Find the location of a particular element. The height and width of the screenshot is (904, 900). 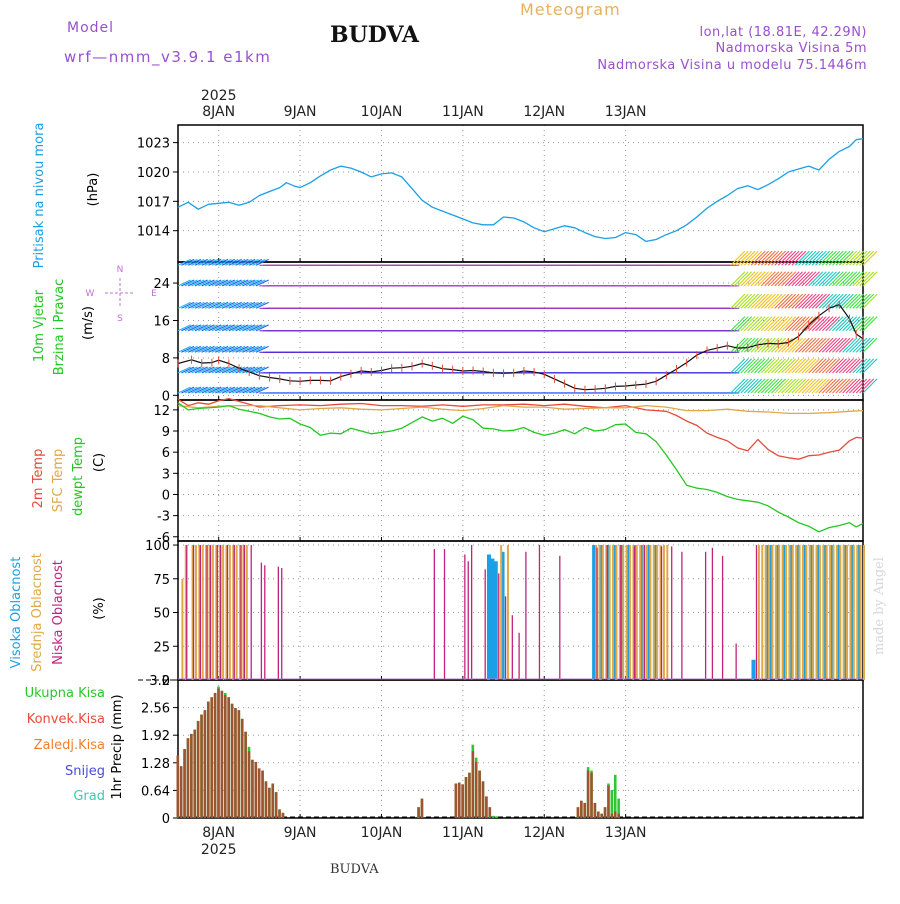

temp-2m-line is located at coordinates (520, 428).